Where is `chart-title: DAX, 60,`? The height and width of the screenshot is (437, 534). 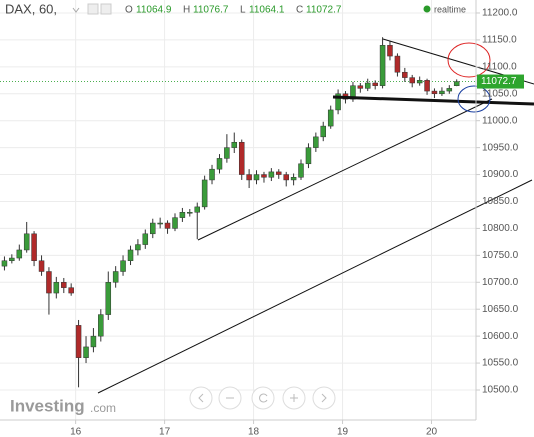
chart-title: DAX, 60, is located at coordinates (31, 8).